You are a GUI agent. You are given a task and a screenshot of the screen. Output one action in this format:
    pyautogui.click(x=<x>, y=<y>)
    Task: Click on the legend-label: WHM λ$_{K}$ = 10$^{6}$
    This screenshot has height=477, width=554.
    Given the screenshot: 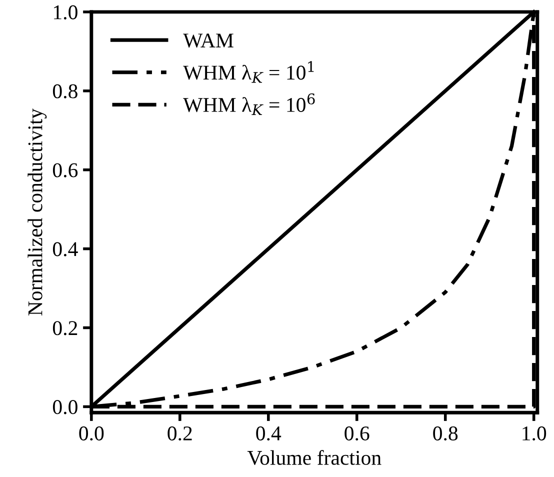 What is the action you would take?
    pyautogui.click(x=249, y=104)
    